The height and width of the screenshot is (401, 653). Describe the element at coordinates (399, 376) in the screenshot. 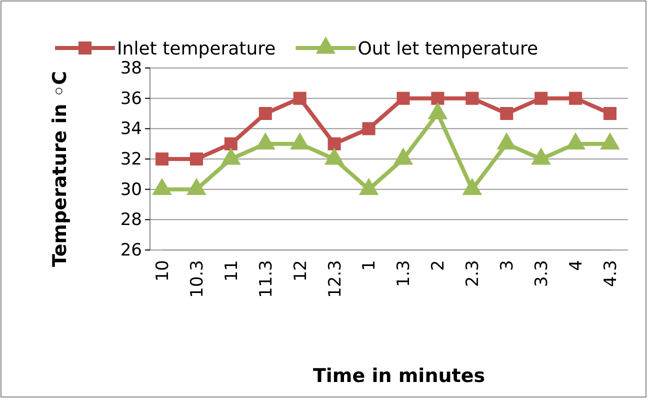

I see `x-axis-title: Time in minutes` at that location.